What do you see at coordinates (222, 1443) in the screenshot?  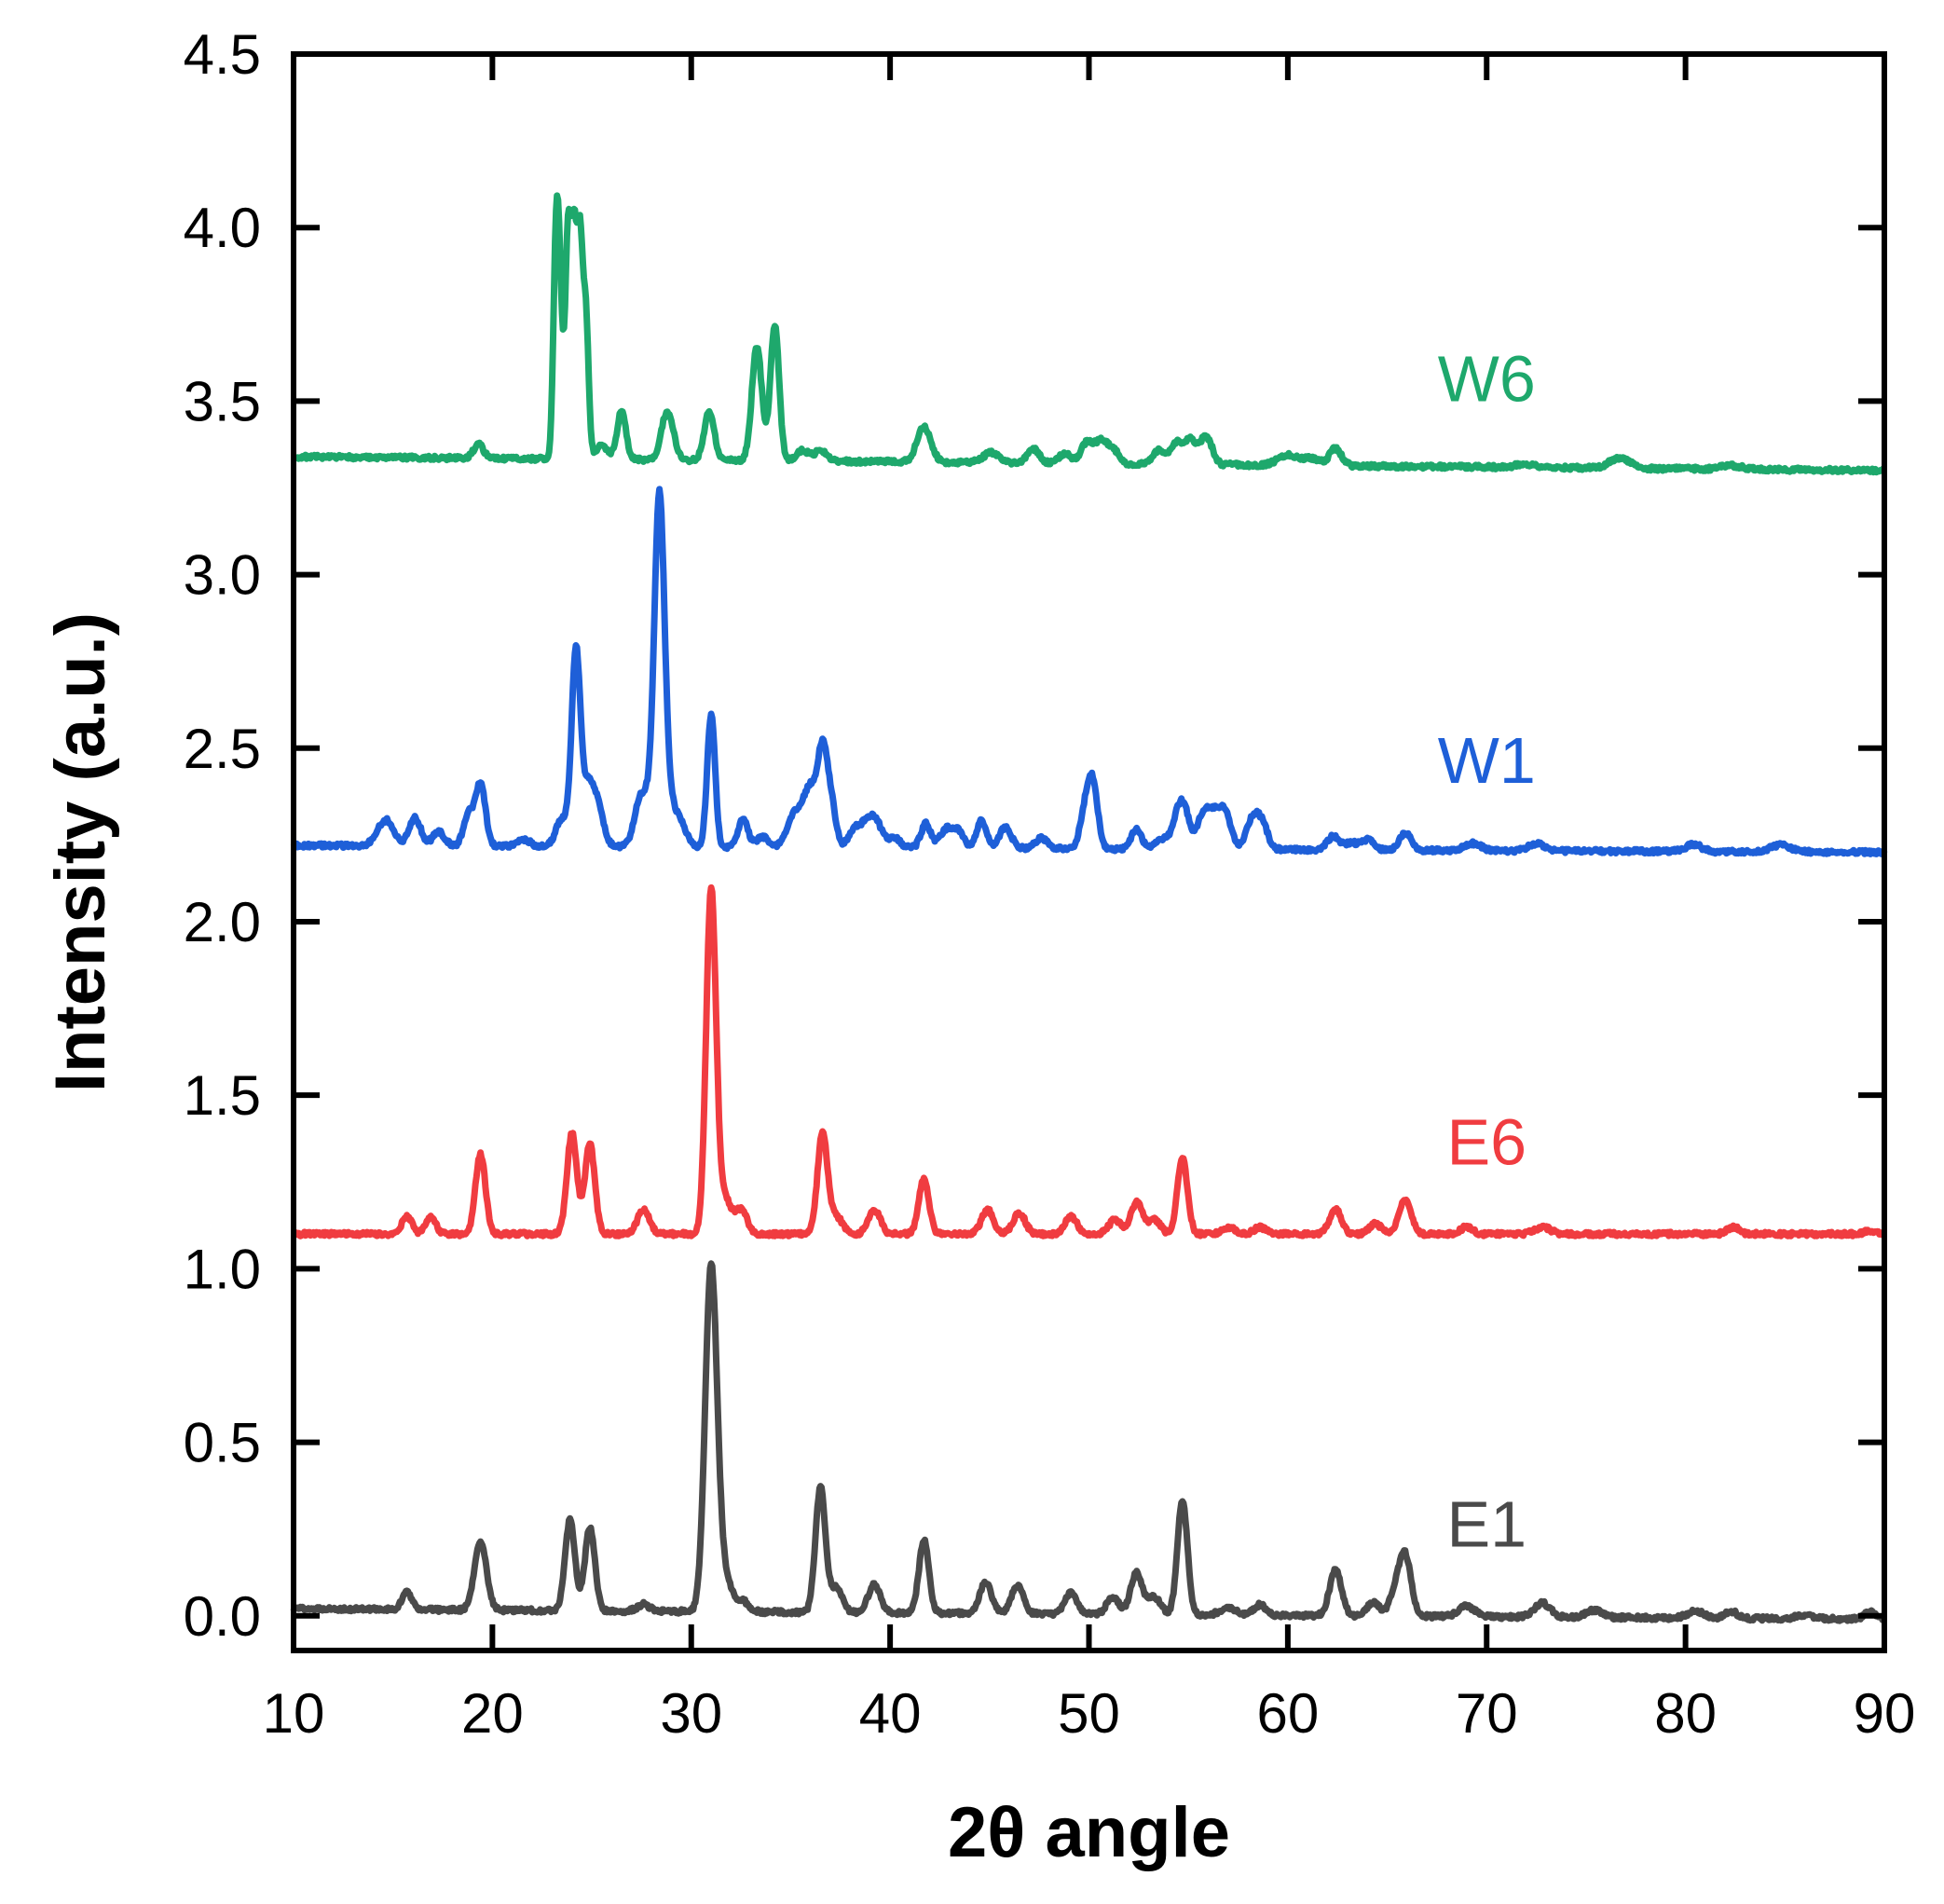 I see `y-tick-label: 0.5` at bounding box center [222, 1443].